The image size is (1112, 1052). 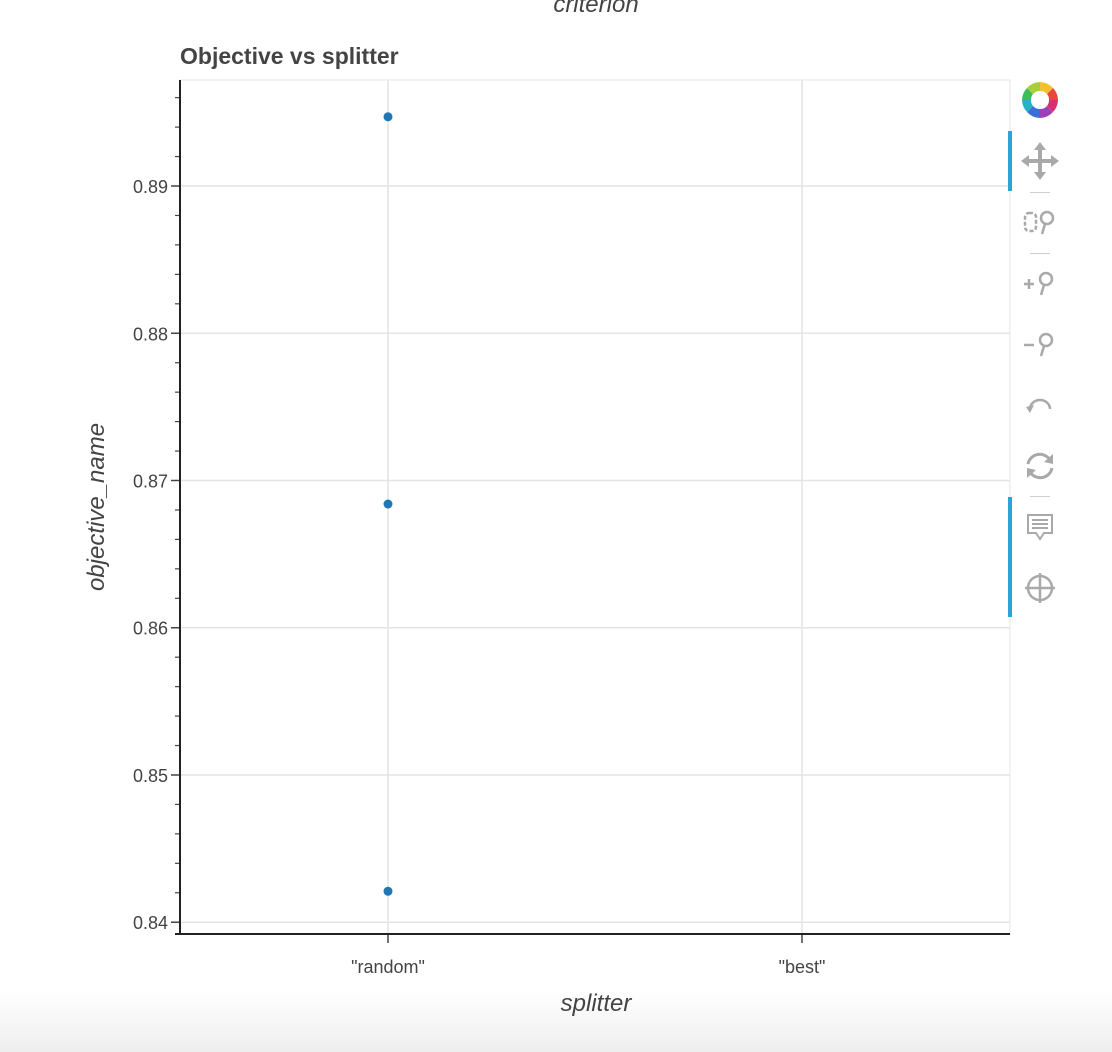 I want to click on y-tick-label: 0.87, so click(x=150, y=481).